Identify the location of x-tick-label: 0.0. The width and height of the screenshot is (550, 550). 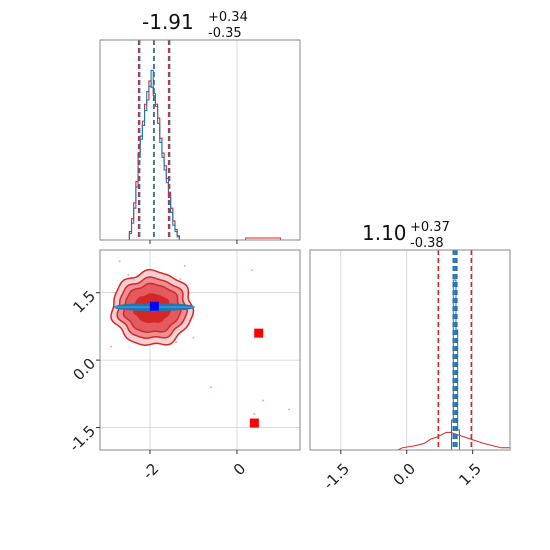
(404, 475).